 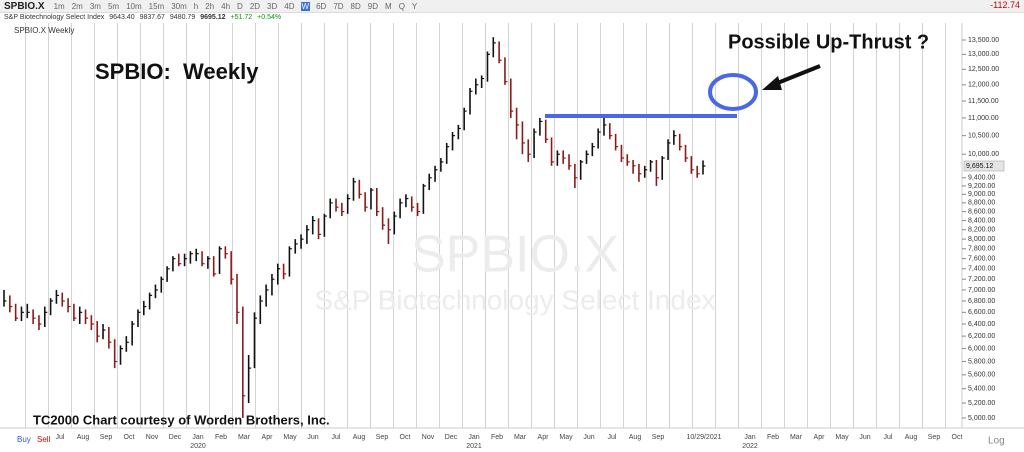 What do you see at coordinates (983, 154) in the screenshot?
I see `y-tick-label: 10,000.00` at bounding box center [983, 154].